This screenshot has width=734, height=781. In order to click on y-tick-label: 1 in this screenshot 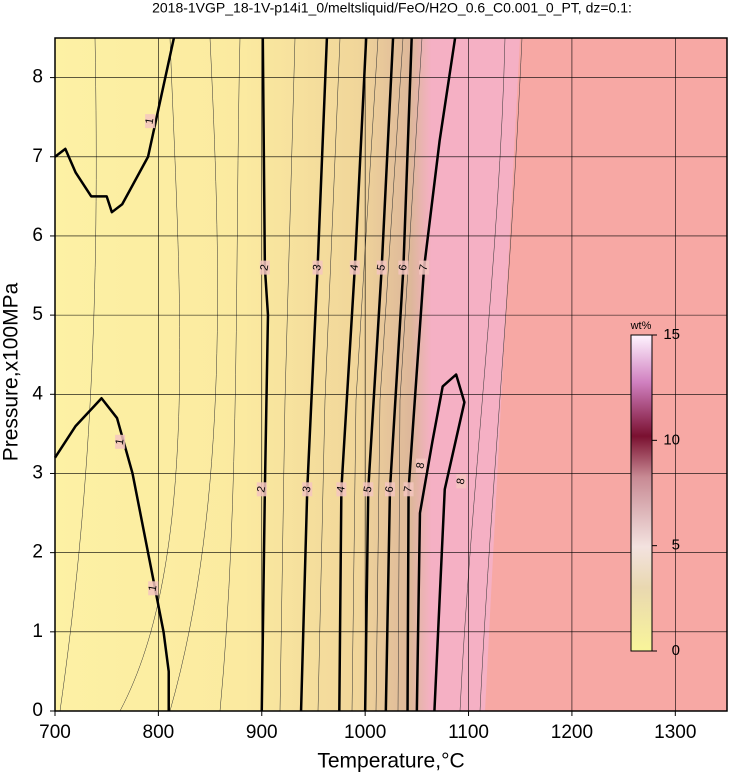, I will do `click(37, 631)`.